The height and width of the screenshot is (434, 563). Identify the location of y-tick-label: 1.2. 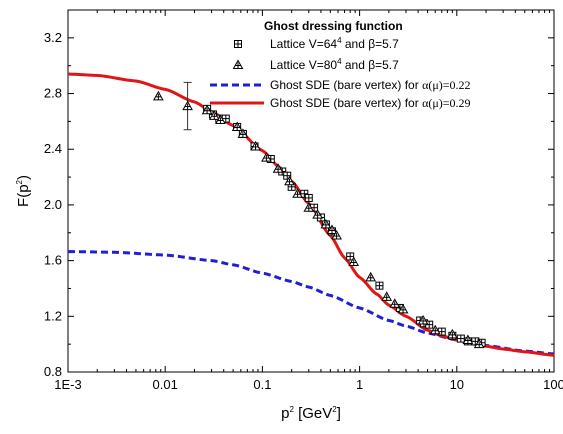
(53, 315).